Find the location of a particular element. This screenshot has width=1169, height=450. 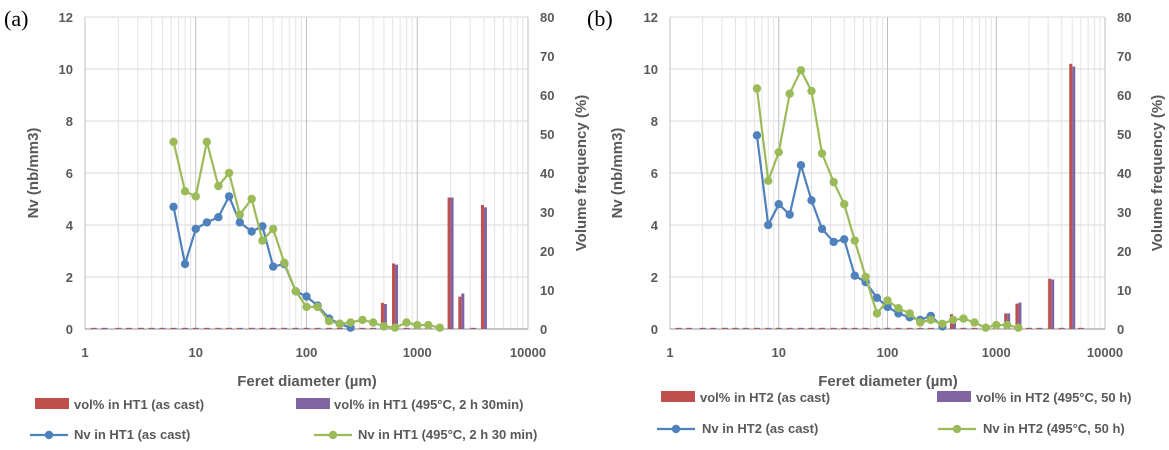

y-right-tick-label: 10 is located at coordinates (1124, 290).